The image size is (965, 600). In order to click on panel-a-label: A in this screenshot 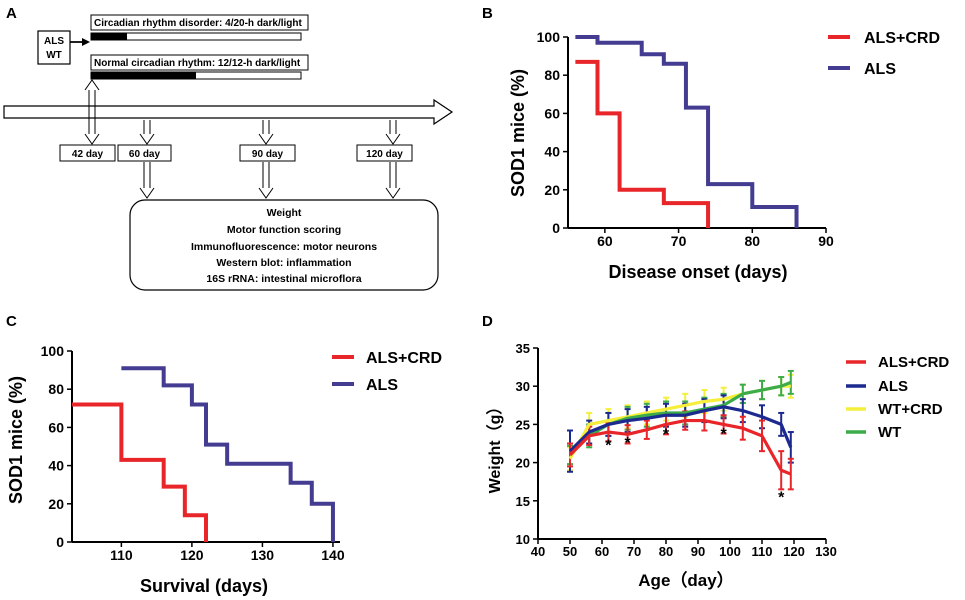, I will do `click(11, 13)`.